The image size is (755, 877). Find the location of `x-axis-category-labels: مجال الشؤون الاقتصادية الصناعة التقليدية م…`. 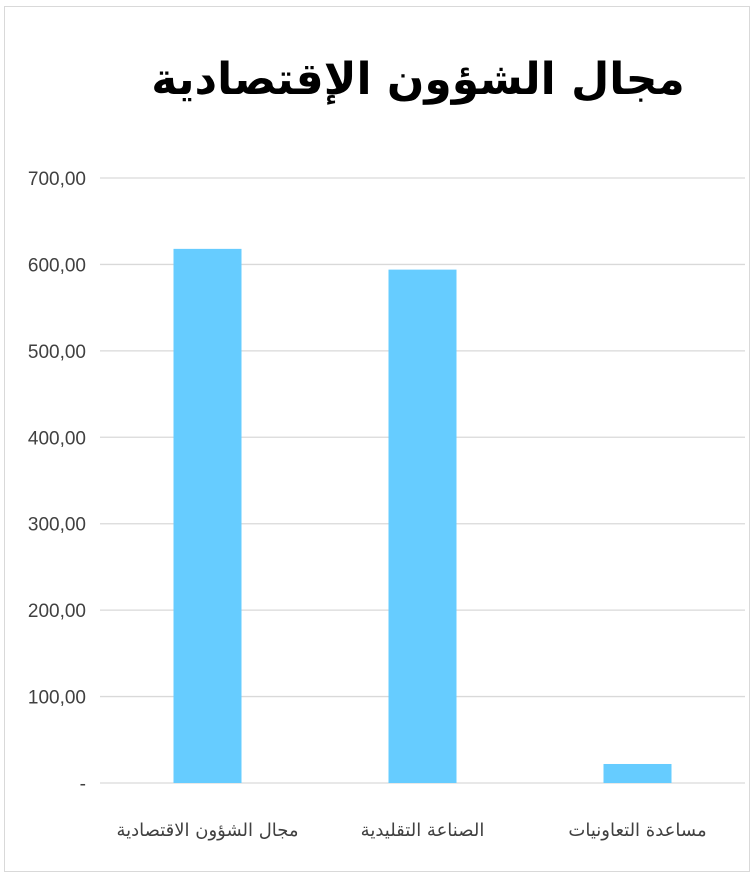

x-axis-category-labels: مجال الشؤون الاقتصادية الصناعة التقليدية م… is located at coordinates (411, 830).